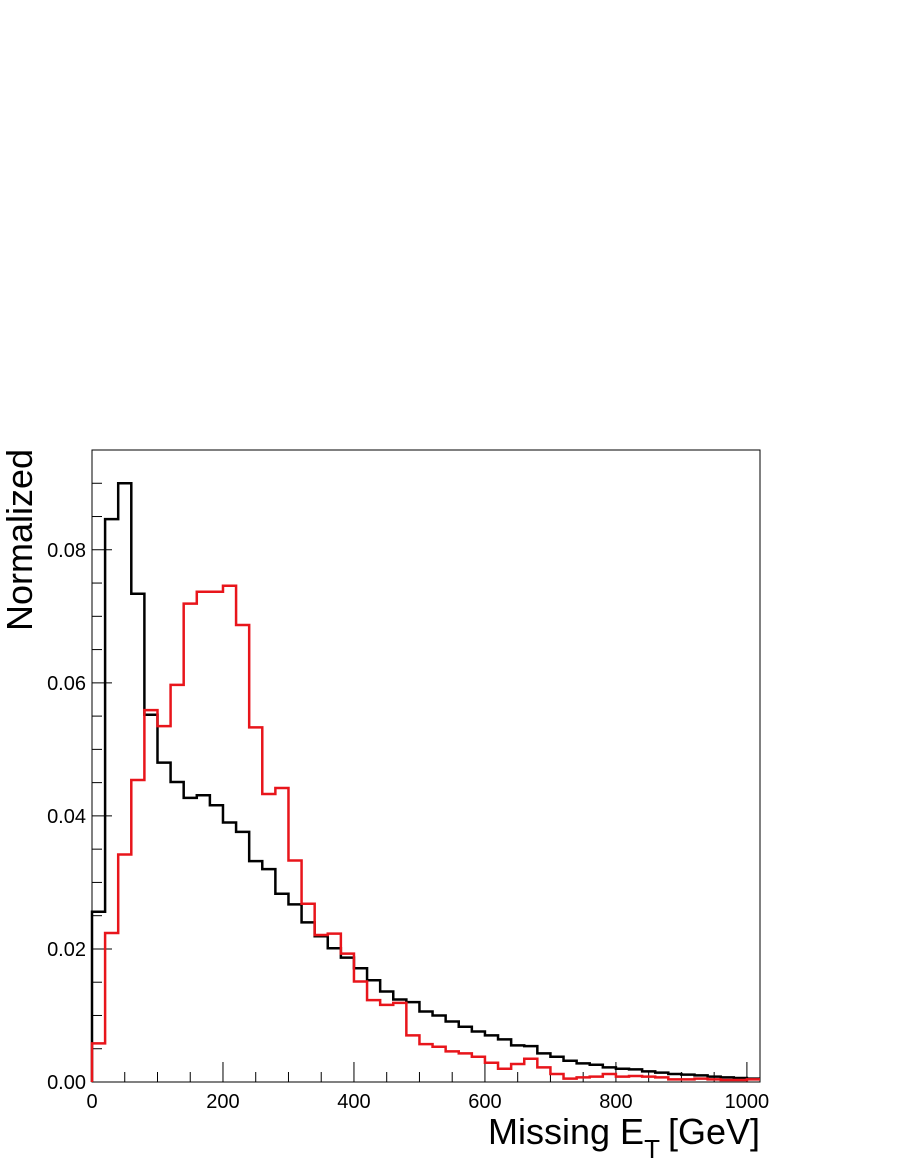 Image resolution: width=900 pixels, height=1164 pixels. What do you see at coordinates (222, 1102) in the screenshot?
I see `x-tick-label: 200` at bounding box center [222, 1102].